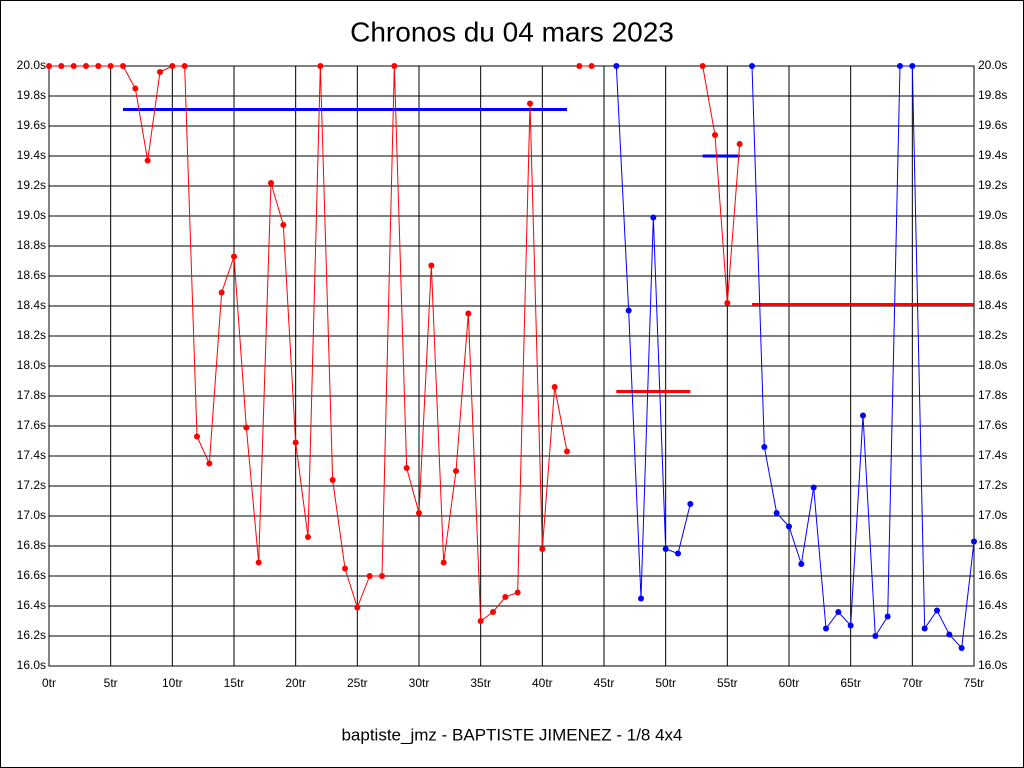 The height and width of the screenshot is (768, 1024). Describe the element at coordinates (992, 665) in the screenshot. I see `y2-tick-label: 16.0s` at that location.